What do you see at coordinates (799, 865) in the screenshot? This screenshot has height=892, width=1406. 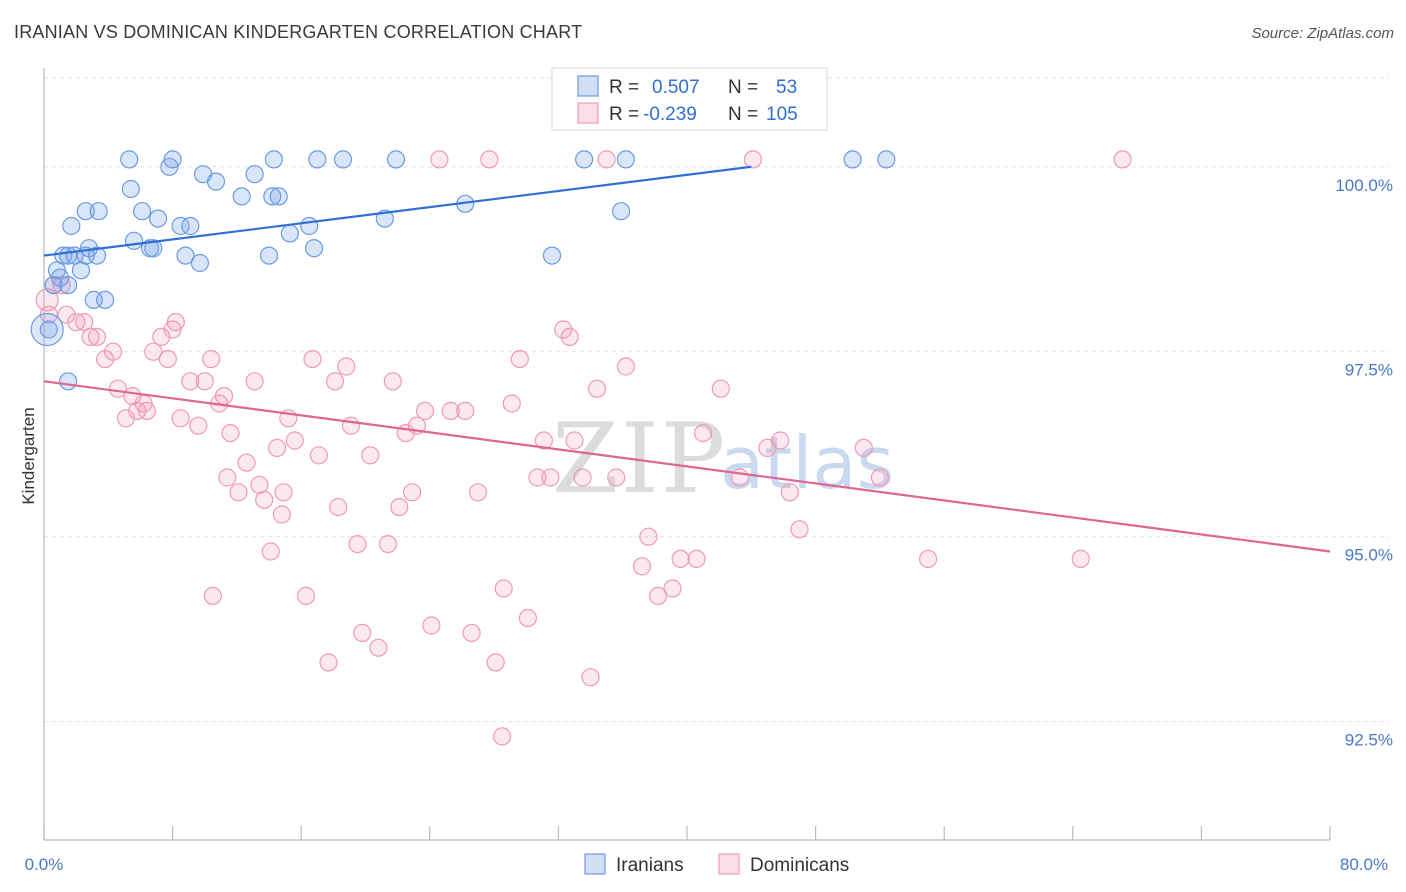 I see `legend-dominicans-label: Dominicans` at bounding box center [799, 865].